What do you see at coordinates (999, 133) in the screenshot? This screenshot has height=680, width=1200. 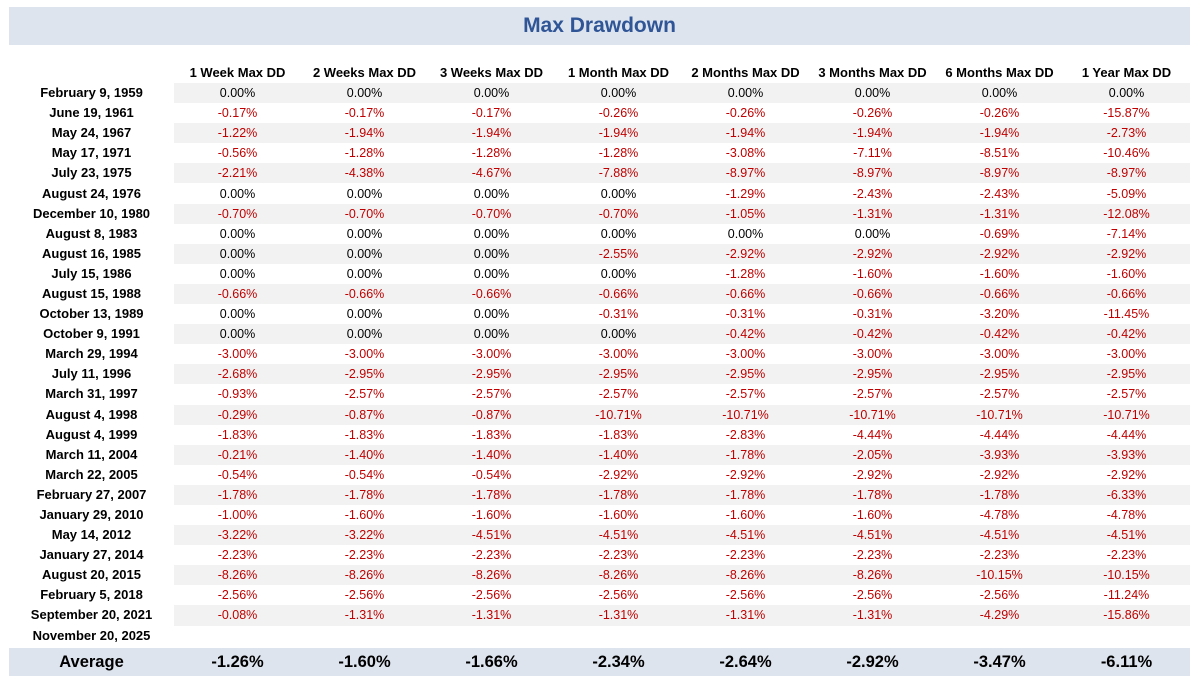 I see `drawdown-cell: -1.94%` at bounding box center [999, 133].